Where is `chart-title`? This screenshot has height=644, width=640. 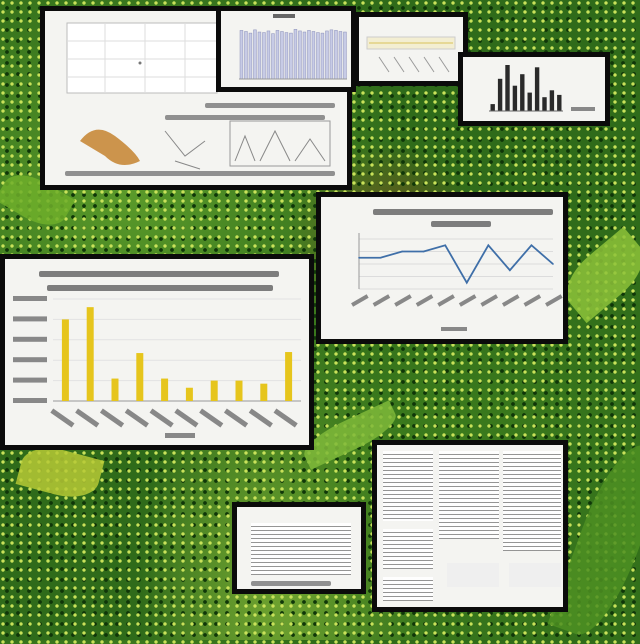
chart-title is located at coordinates (284, 16).